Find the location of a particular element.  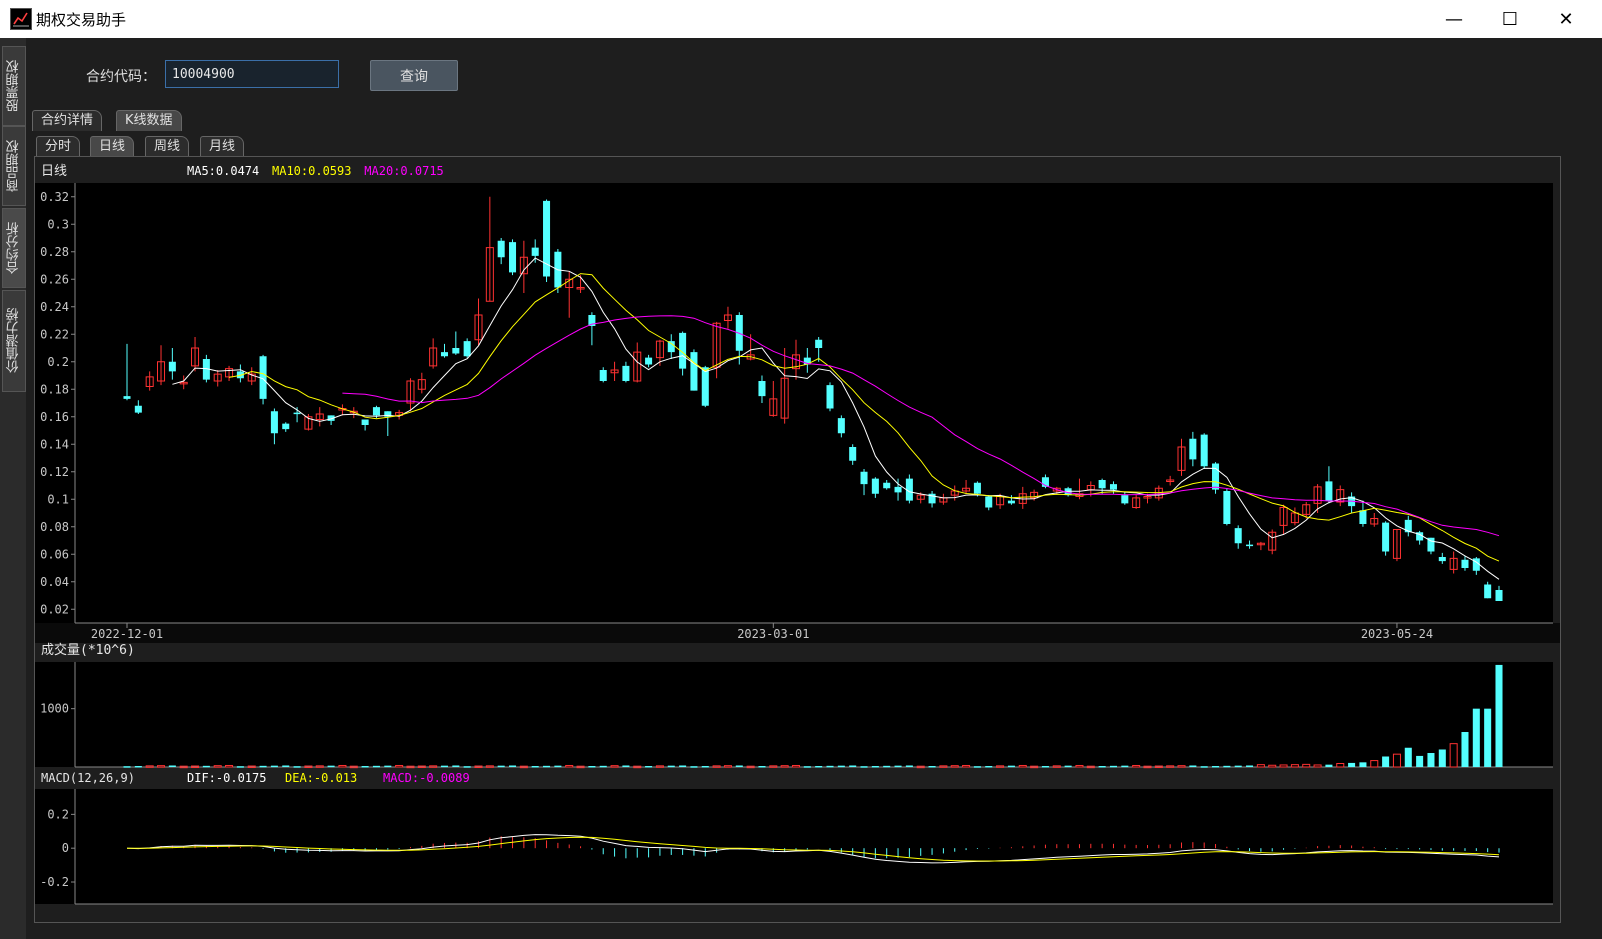

tab-contract-details: 合约详情 is located at coordinates (67, 120).